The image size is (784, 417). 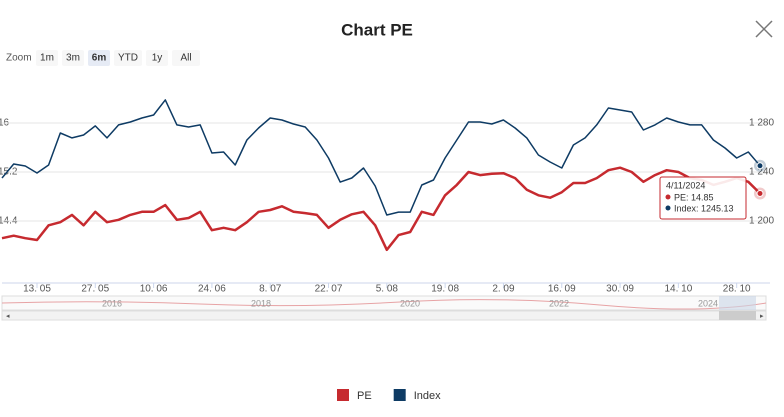 I want to click on y2-tick-label: 1 280, so click(x=761, y=123).